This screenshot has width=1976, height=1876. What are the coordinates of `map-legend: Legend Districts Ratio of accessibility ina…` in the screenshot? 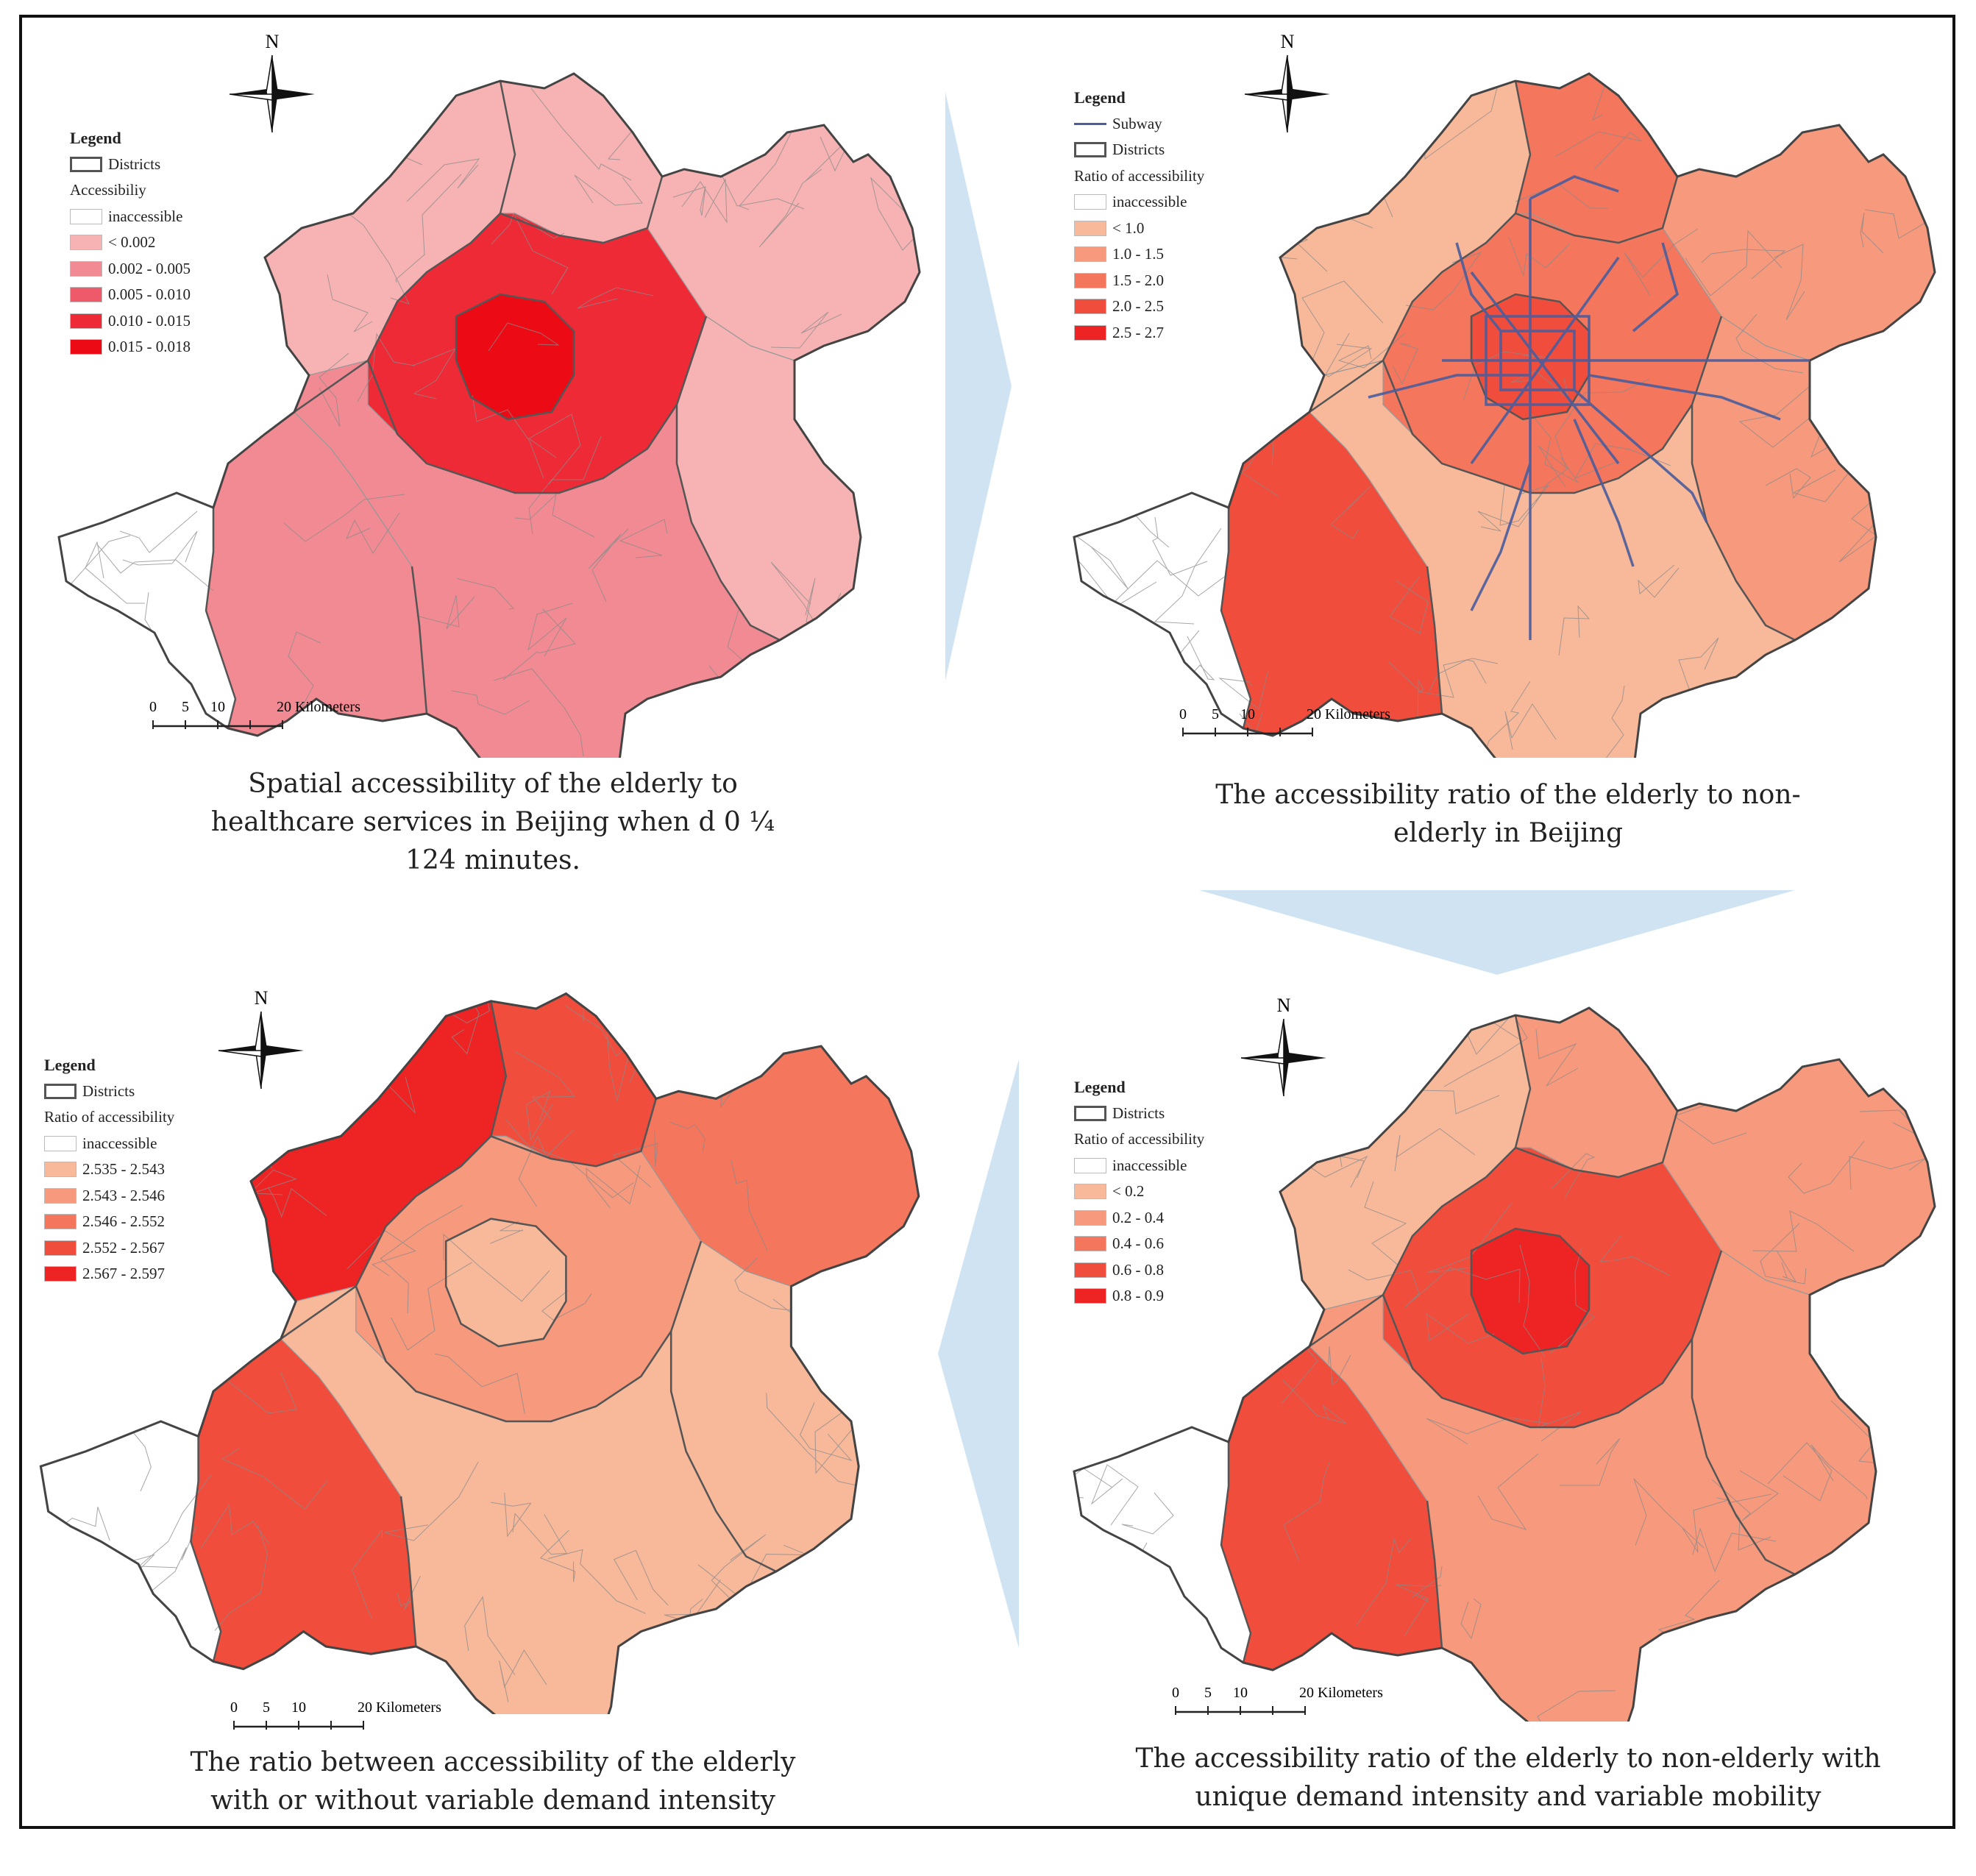 It's located at (109, 1169).